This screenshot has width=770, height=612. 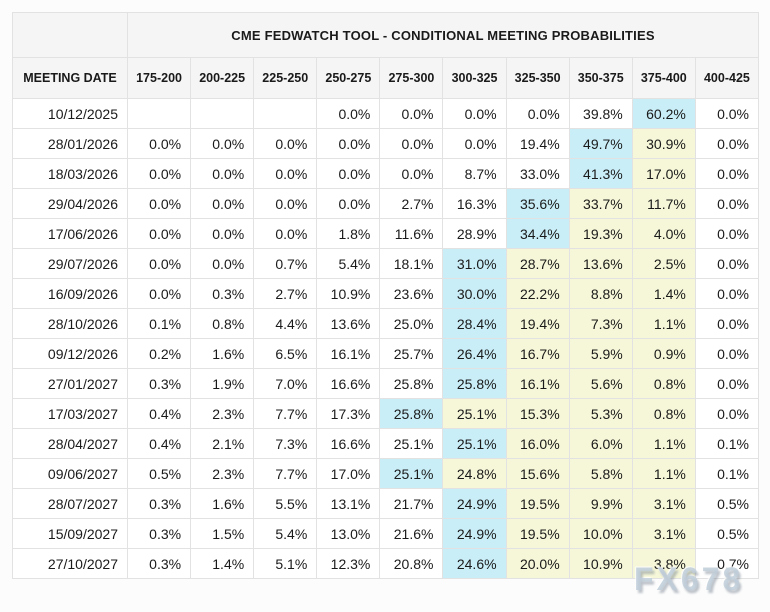 What do you see at coordinates (474, 203) in the screenshot?
I see `probability-cell: 16.3%` at bounding box center [474, 203].